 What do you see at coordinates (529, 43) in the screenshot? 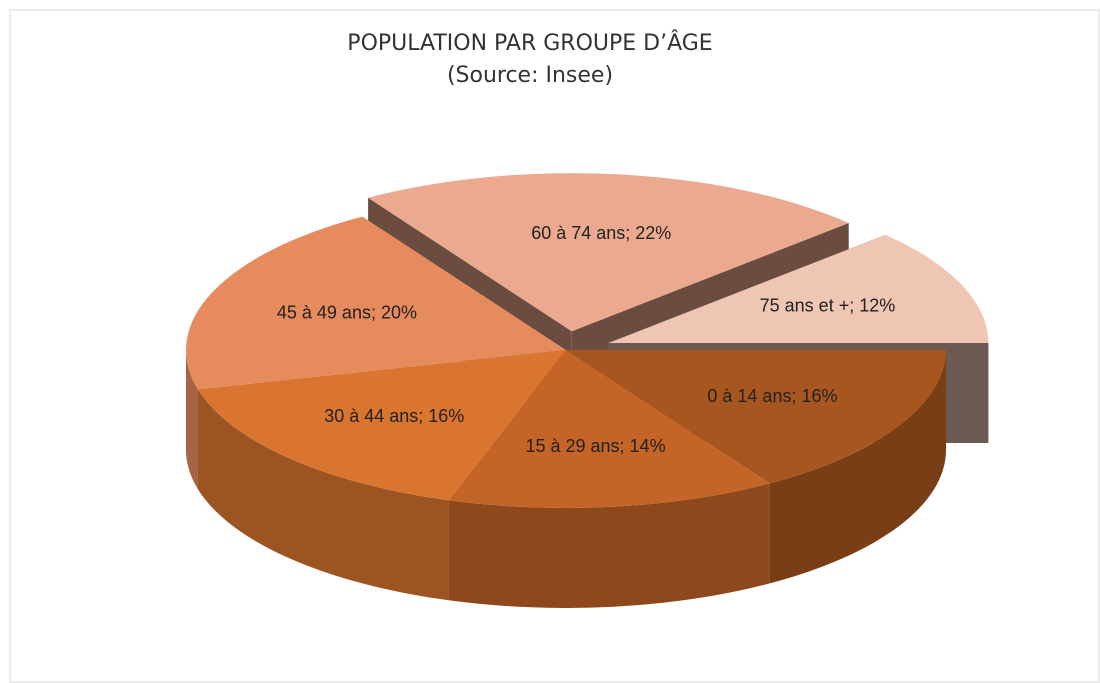
I see `chart-title: POPULATION PAR GROUPE D’ÂGE` at bounding box center [529, 43].